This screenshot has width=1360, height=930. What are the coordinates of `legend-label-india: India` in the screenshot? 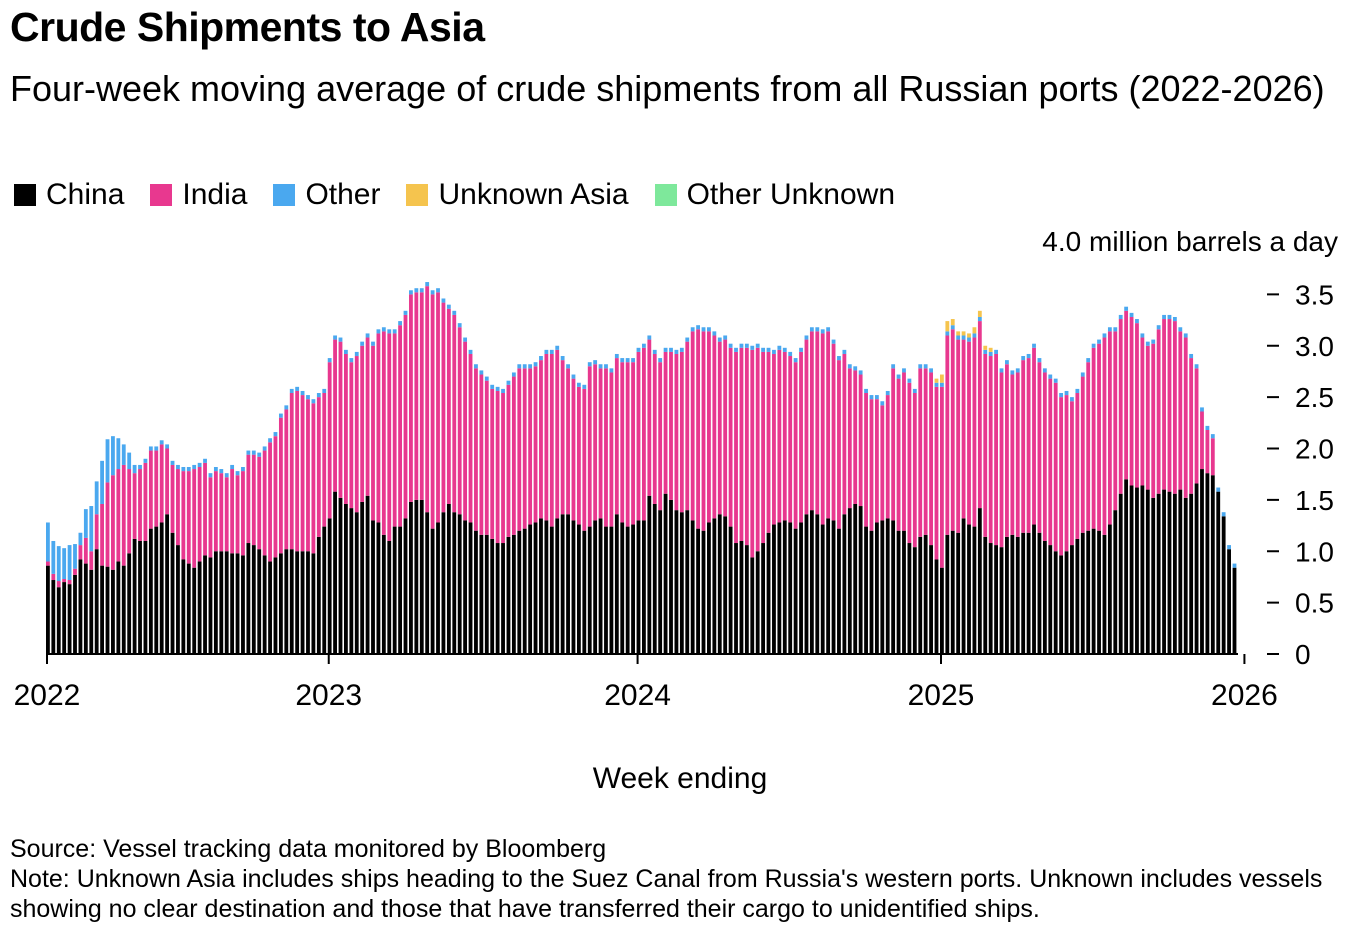 It's located at (215, 194).